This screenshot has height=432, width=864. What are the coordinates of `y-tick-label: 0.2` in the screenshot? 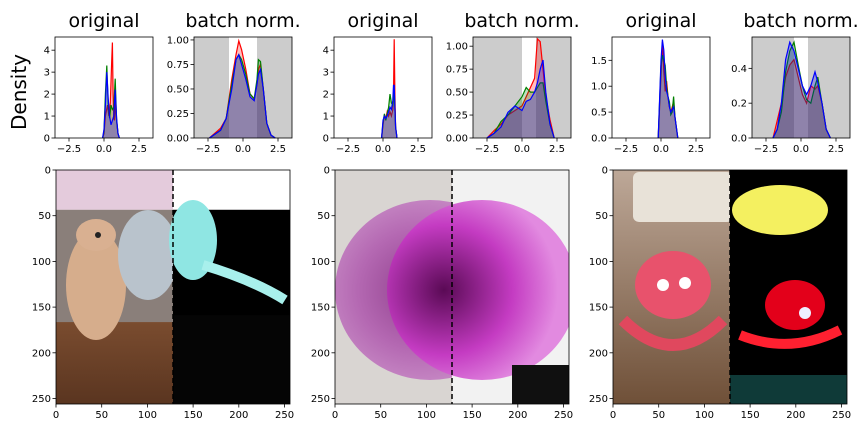 It's located at (739, 104).